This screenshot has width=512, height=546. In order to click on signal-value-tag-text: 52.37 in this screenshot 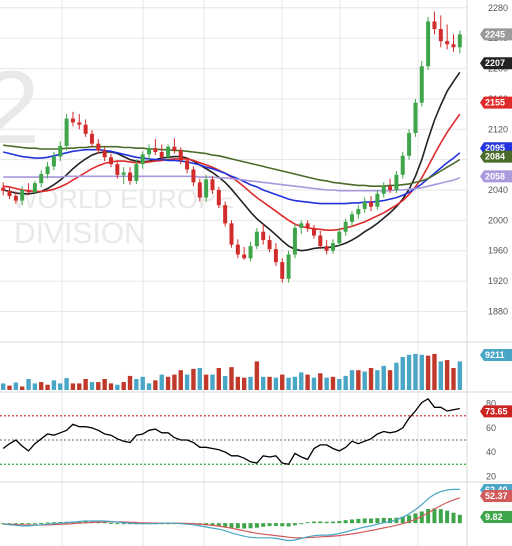, I will do `click(496, 496)`.